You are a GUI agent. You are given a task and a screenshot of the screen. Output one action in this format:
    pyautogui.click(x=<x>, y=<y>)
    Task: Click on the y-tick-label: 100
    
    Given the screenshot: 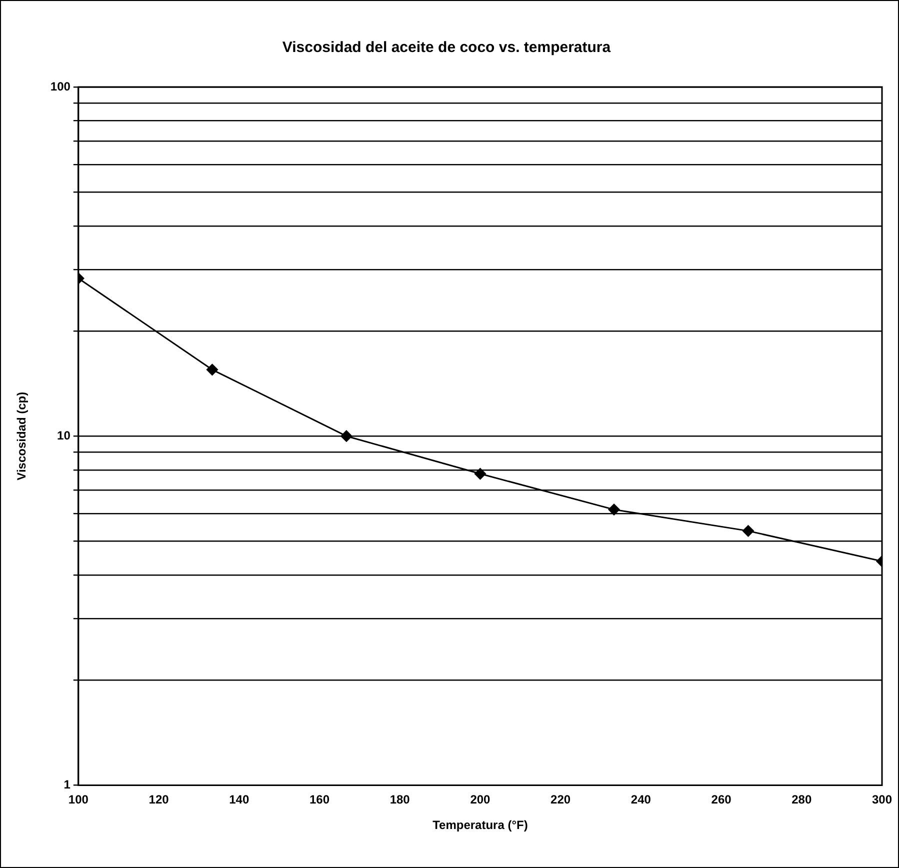 What is the action you would take?
    pyautogui.click(x=60, y=86)
    